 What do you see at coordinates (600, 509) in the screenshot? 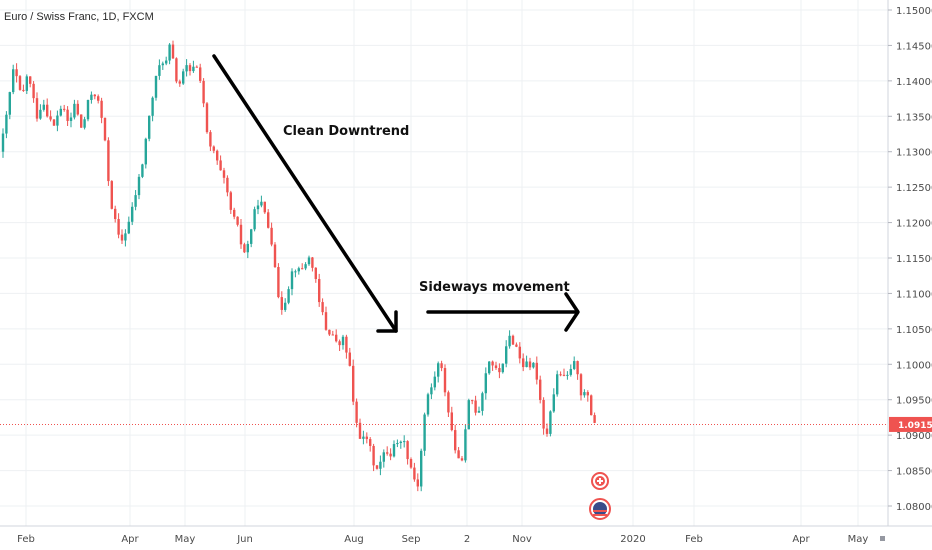
I see `event-marker-flag-icon` at bounding box center [600, 509].